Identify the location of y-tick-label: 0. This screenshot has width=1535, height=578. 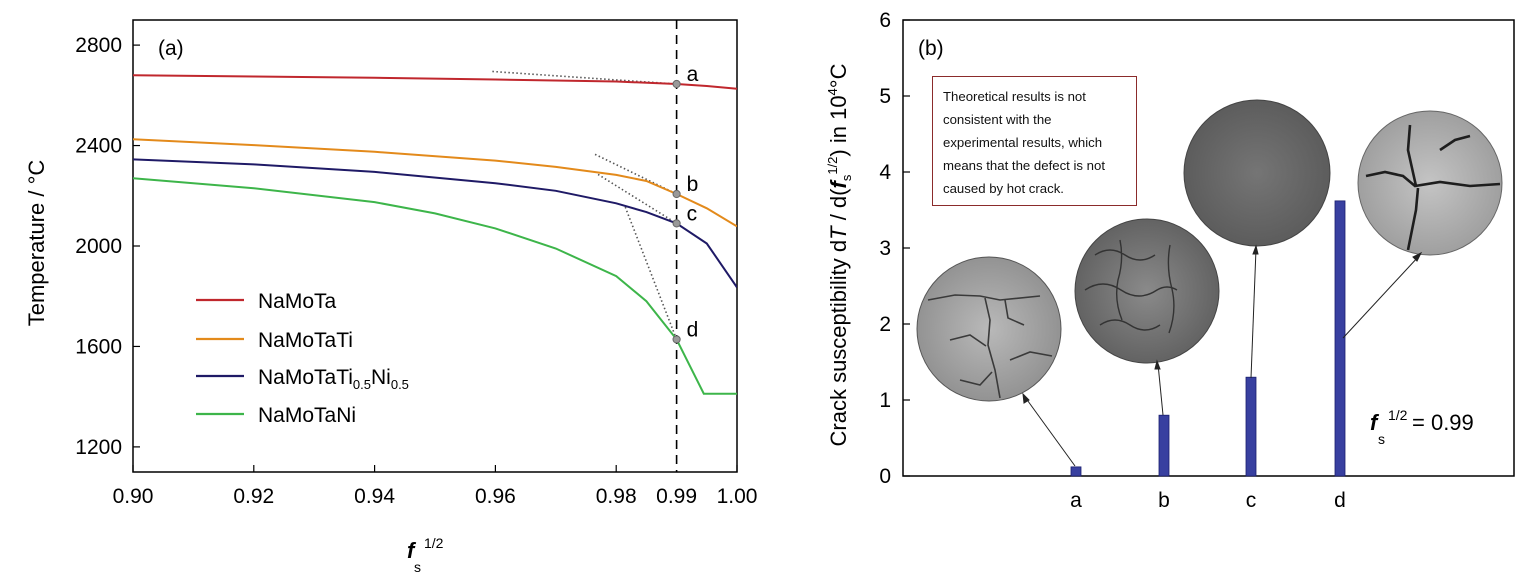
(885, 476).